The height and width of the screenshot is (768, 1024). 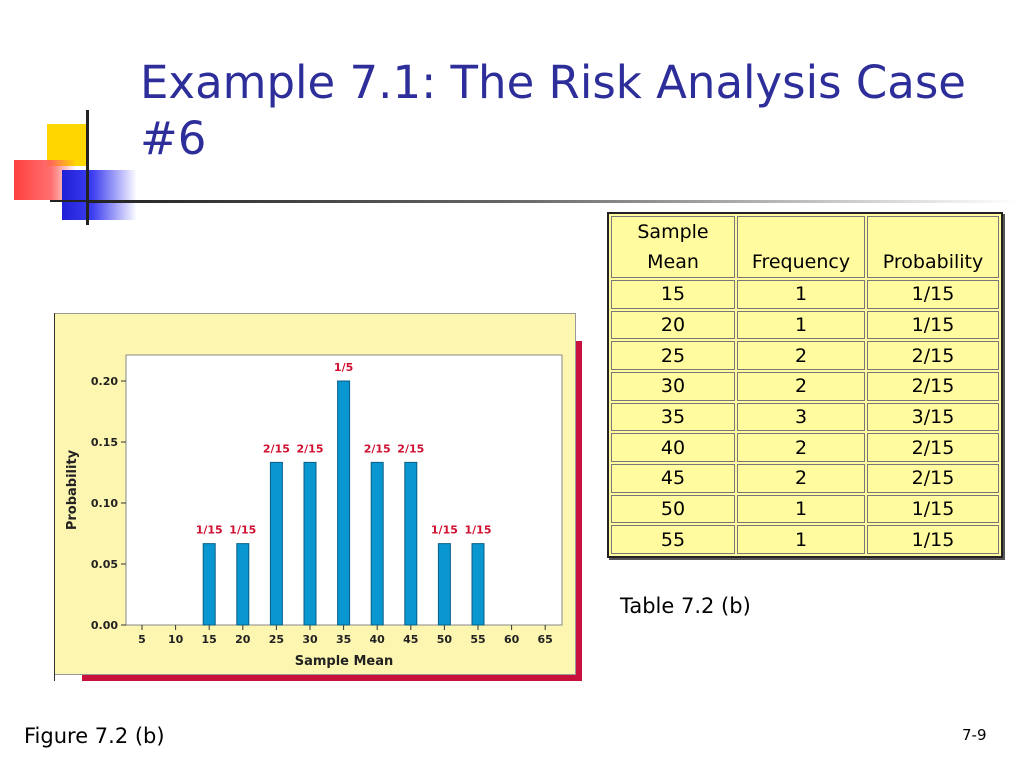 I want to click on y-axis-label: Probability, so click(x=72, y=489).